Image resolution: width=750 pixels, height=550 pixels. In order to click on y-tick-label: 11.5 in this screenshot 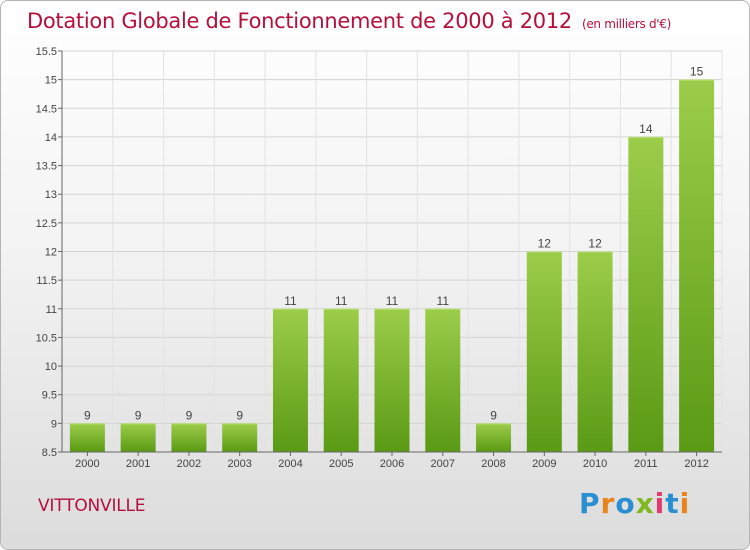, I will do `click(46, 281)`.